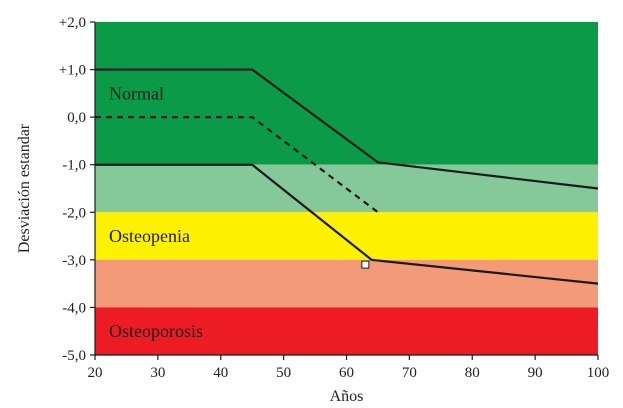 This screenshot has width=623, height=408. I want to click on y-tick-label: -4,0, so click(74, 308).